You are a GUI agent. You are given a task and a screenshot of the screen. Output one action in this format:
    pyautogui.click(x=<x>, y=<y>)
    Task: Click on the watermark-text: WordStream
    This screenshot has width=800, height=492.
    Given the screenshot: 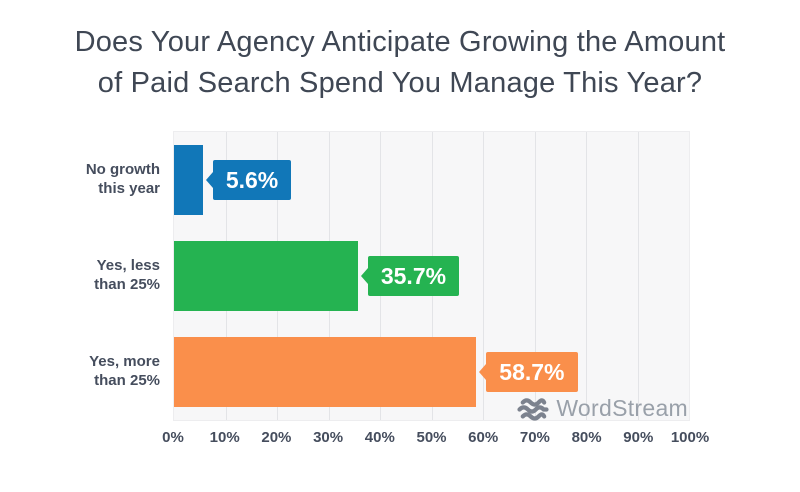 What is the action you would take?
    pyautogui.click(x=622, y=408)
    